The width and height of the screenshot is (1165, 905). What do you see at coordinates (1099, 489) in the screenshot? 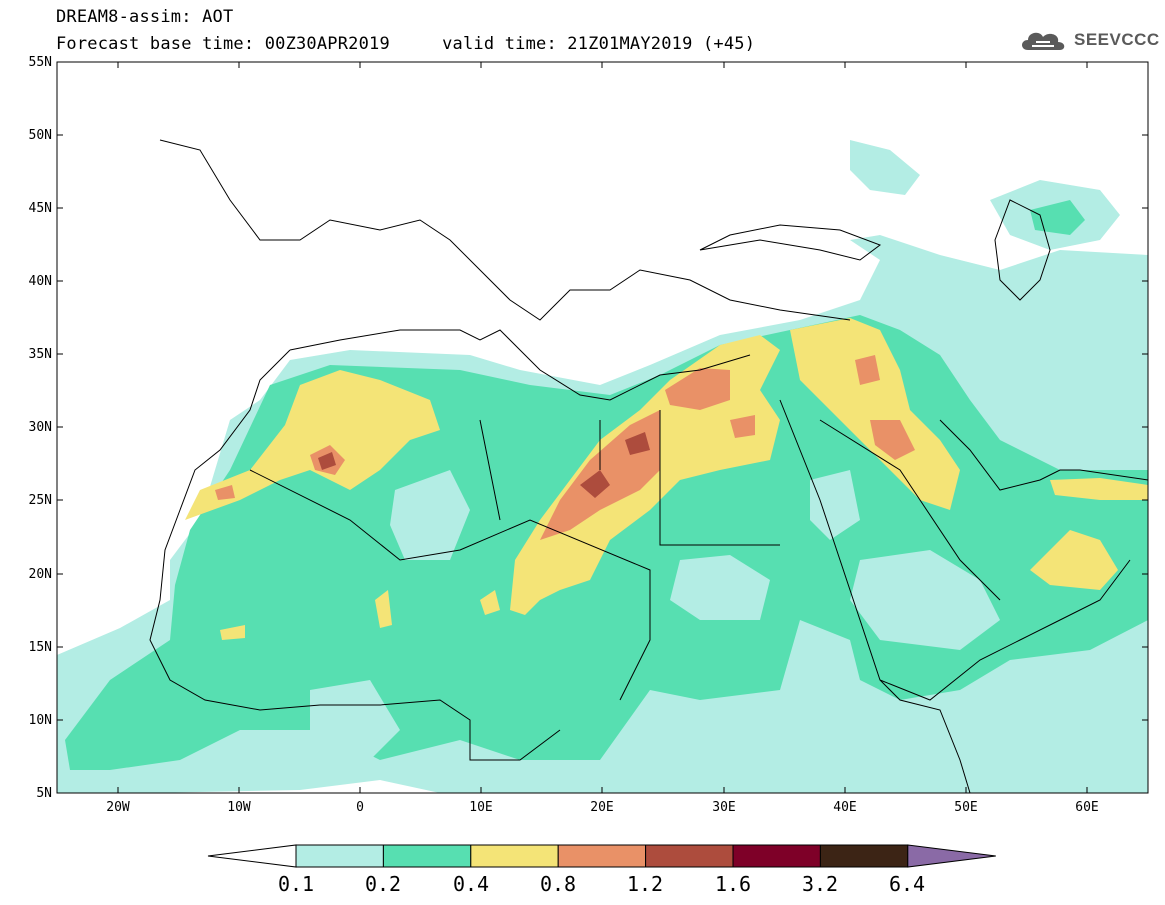
I see `aot-band-0-4-gulf` at bounding box center [1099, 489].